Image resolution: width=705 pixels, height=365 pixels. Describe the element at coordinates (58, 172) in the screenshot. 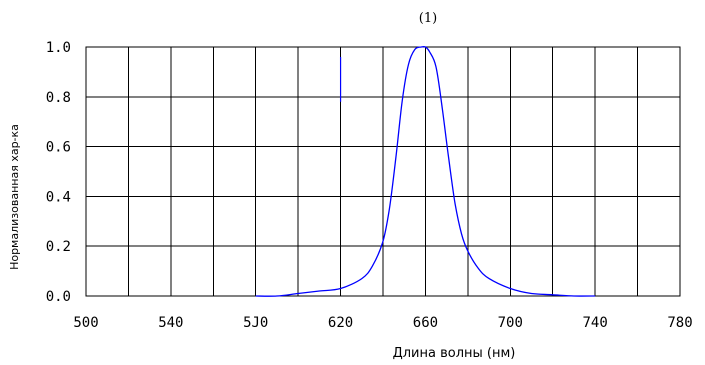

I see `y-axis-ticks: 0.0 0.2 0.4 0.6 0.8 1.0` at that location.